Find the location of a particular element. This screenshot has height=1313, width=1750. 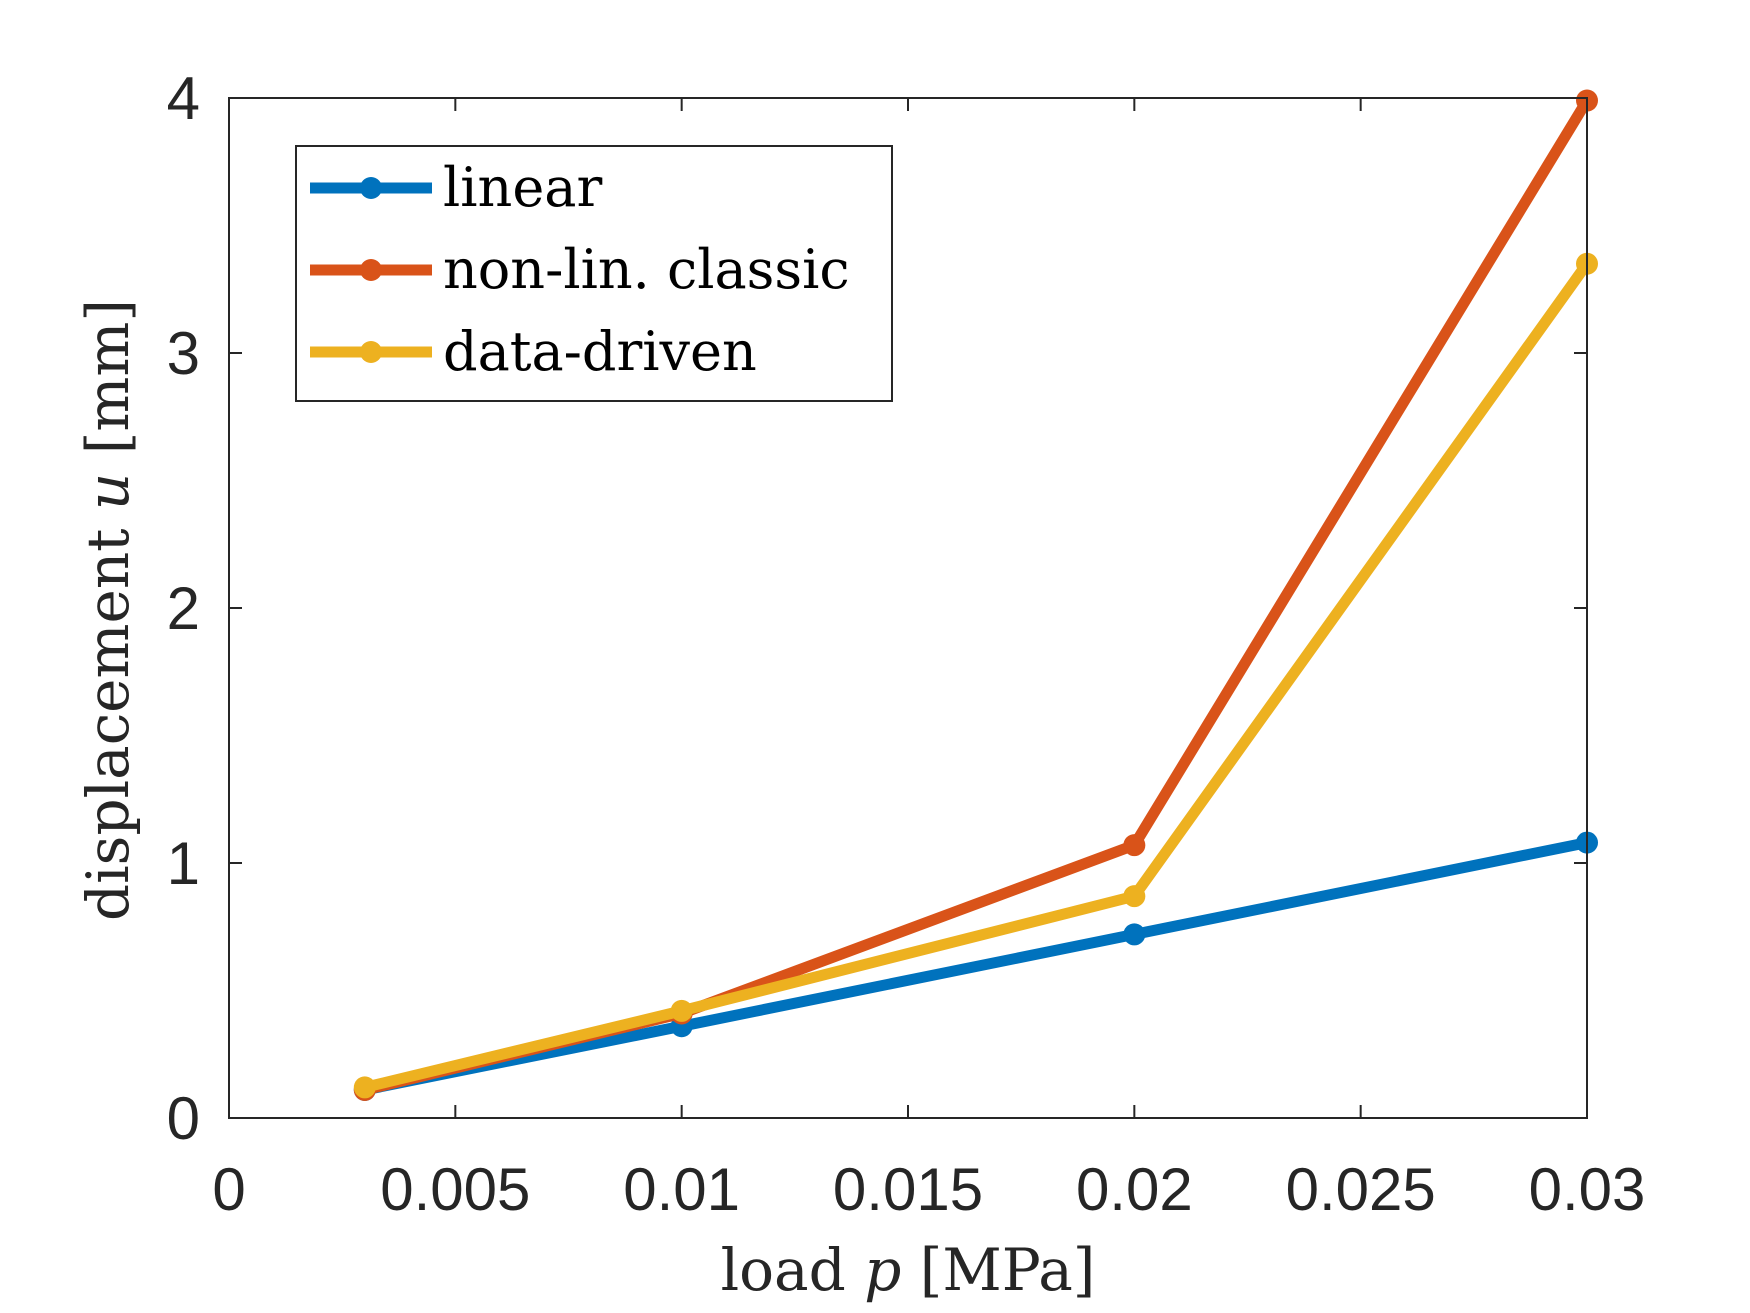

legend-item: data-driven is located at coordinates (533, 351).